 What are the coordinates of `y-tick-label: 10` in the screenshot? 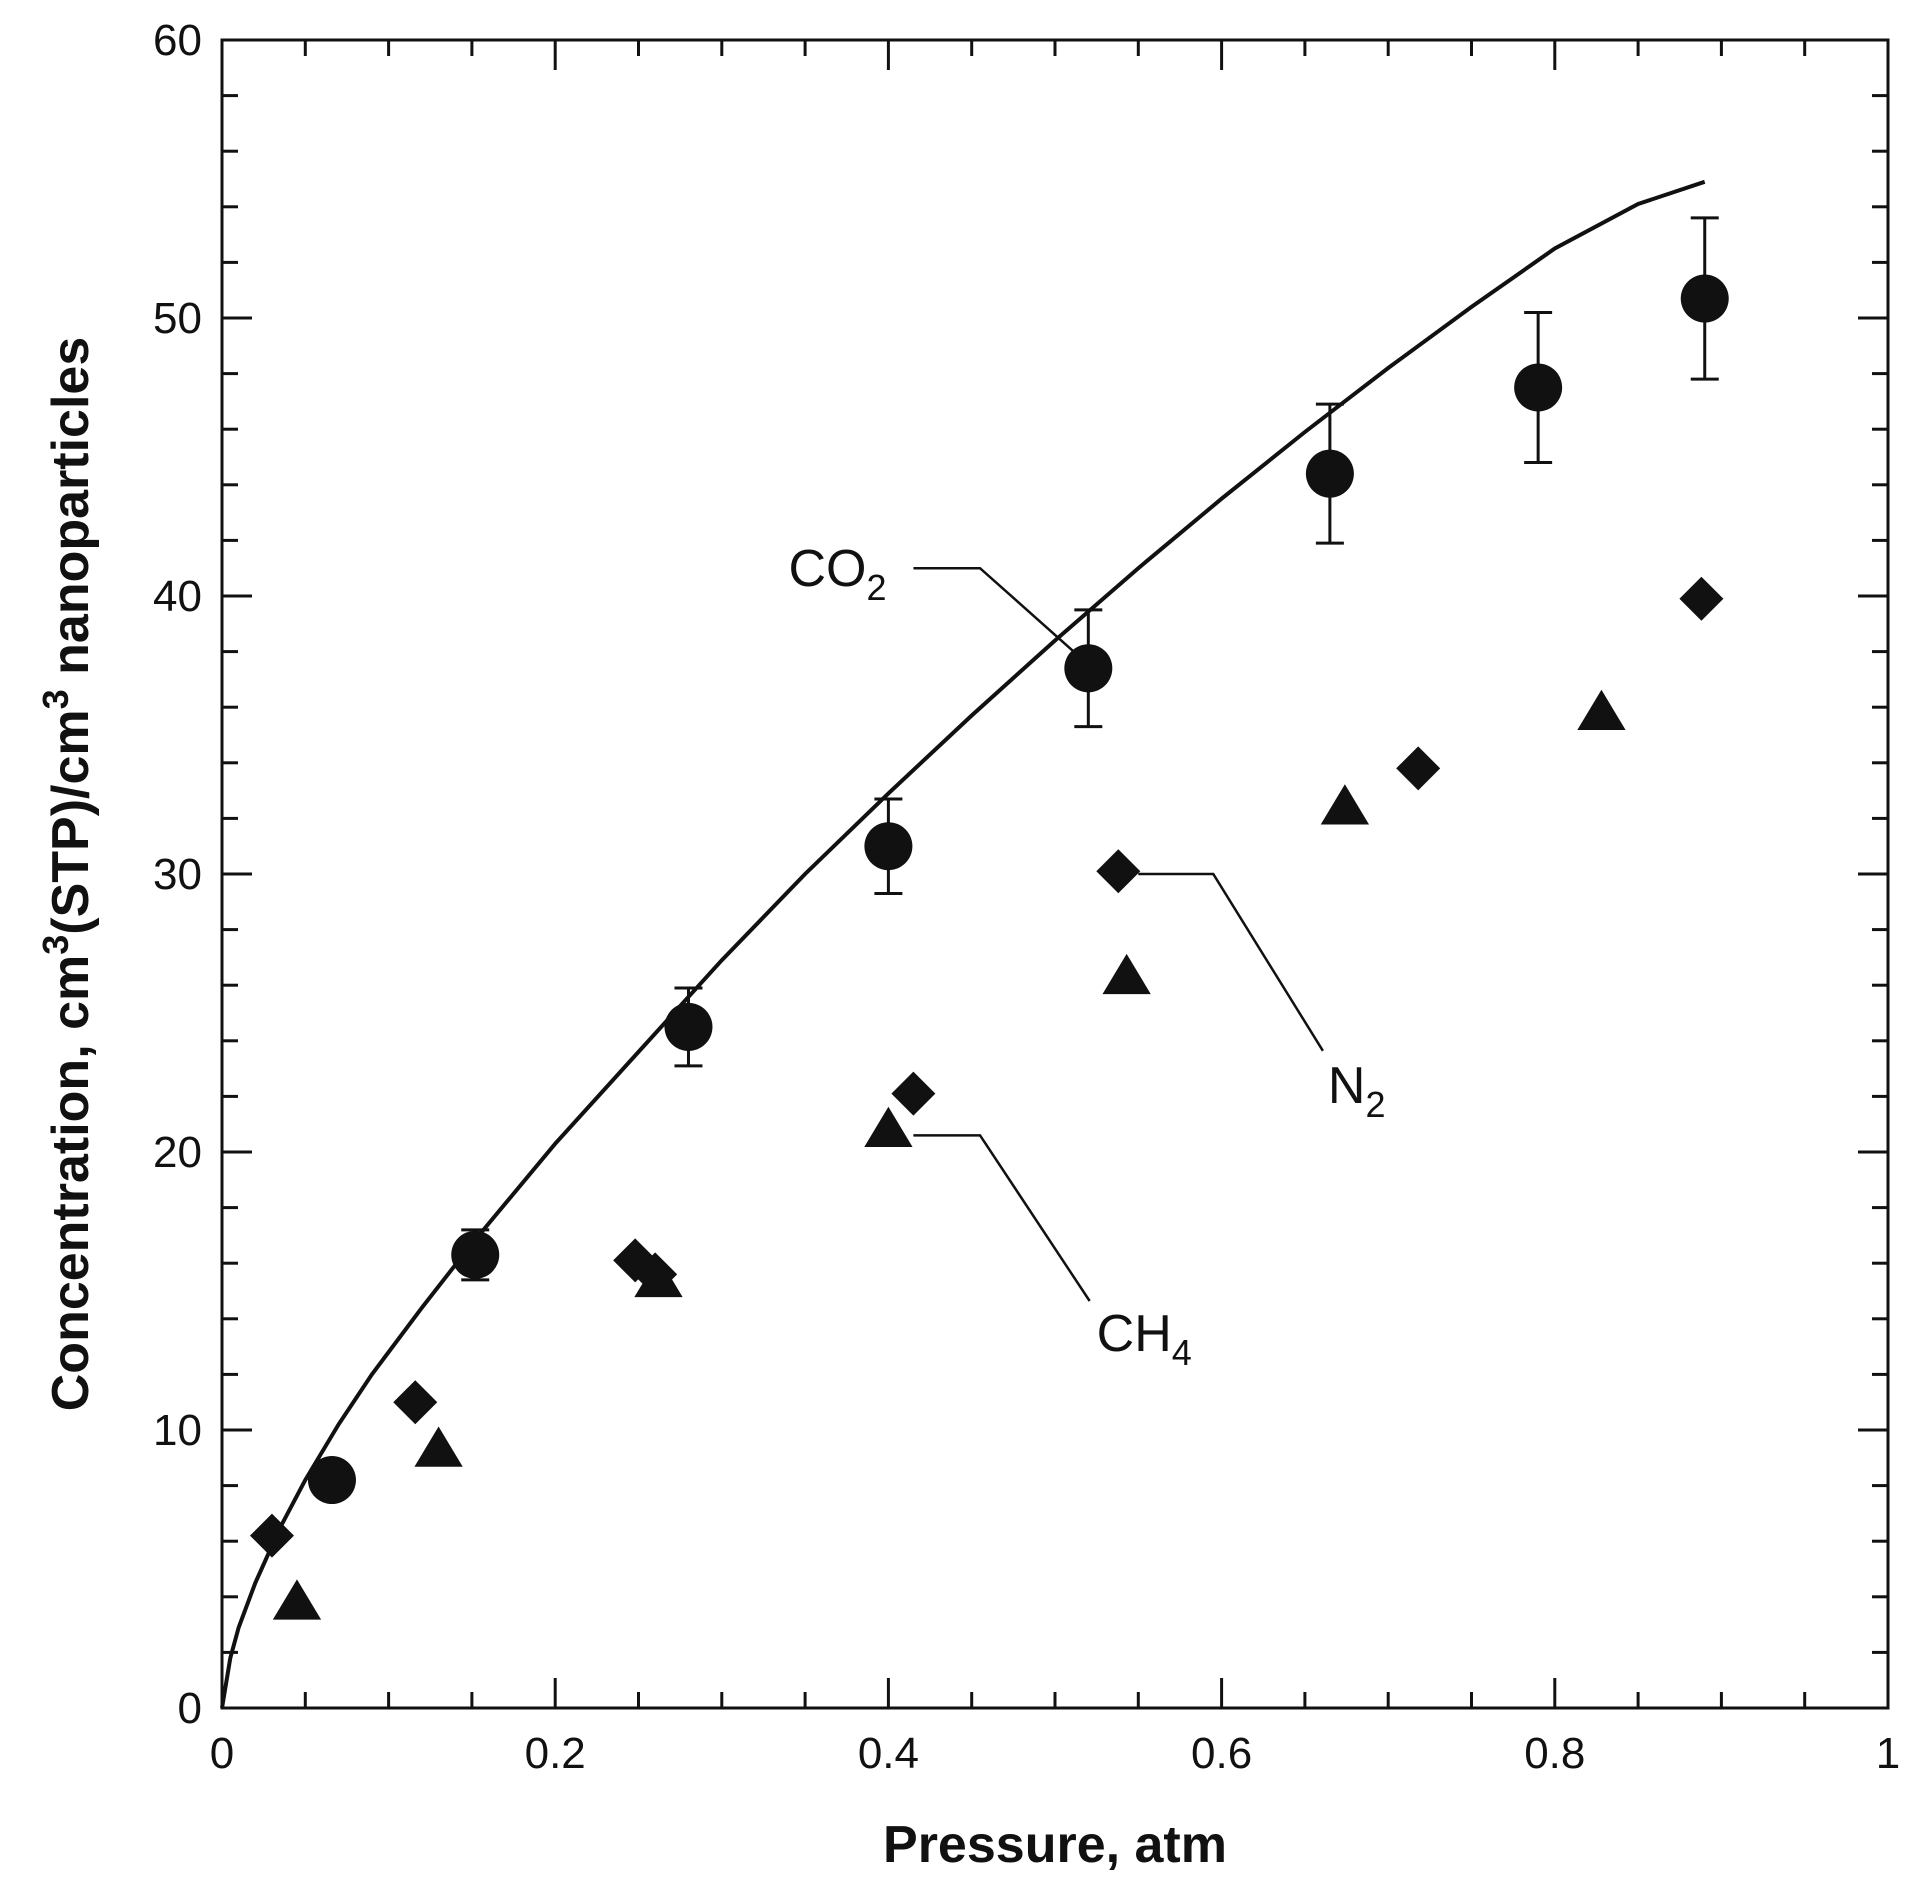 It's located at (177, 1430).